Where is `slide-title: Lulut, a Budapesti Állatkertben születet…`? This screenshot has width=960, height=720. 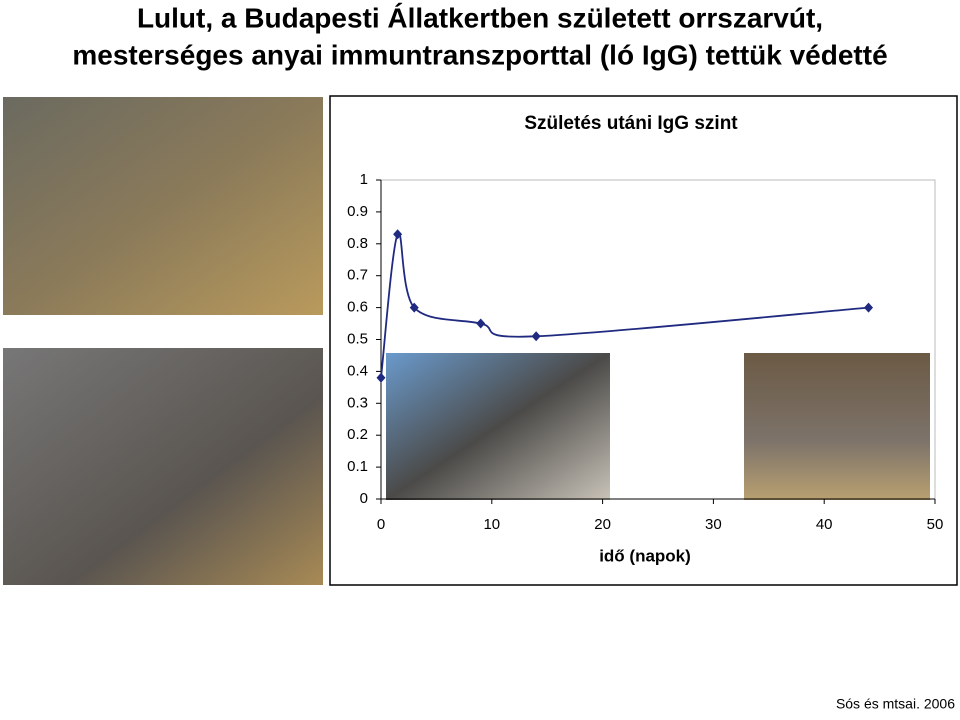 slide-title: Lulut, a Budapesti Állatkertben születet… is located at coordinates (480, 17).